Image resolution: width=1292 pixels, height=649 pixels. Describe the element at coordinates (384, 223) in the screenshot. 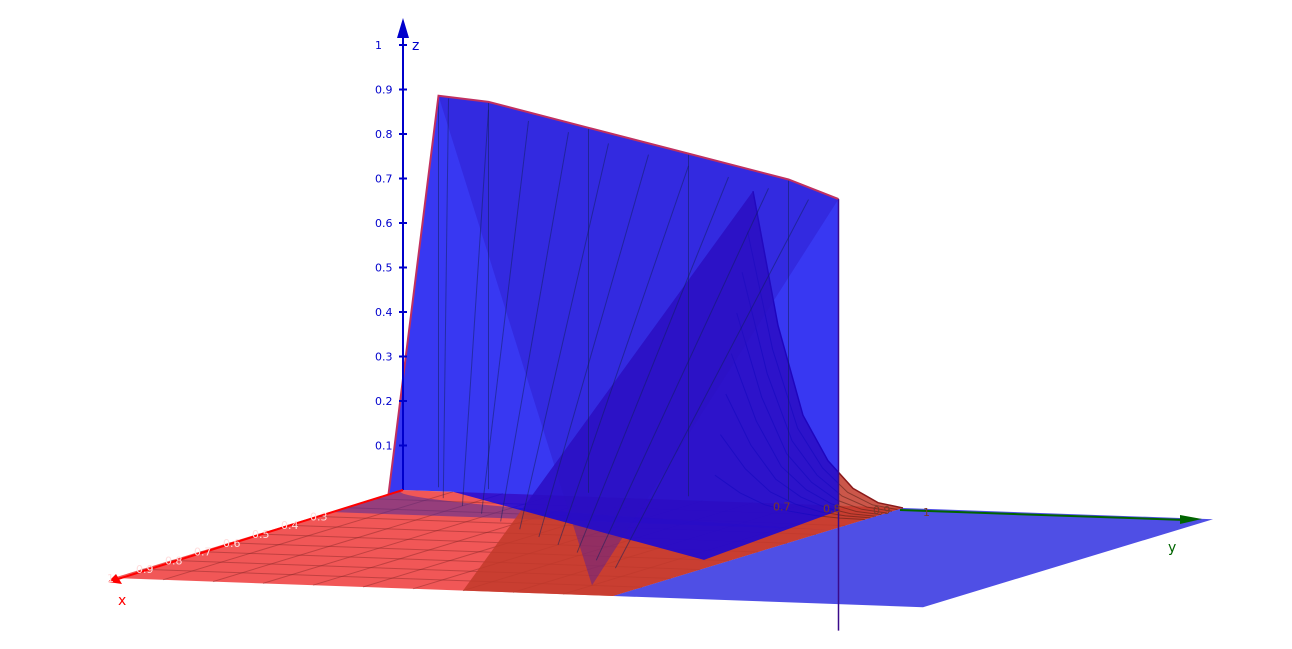

I see `z-tick-label: 0.6` at that location.